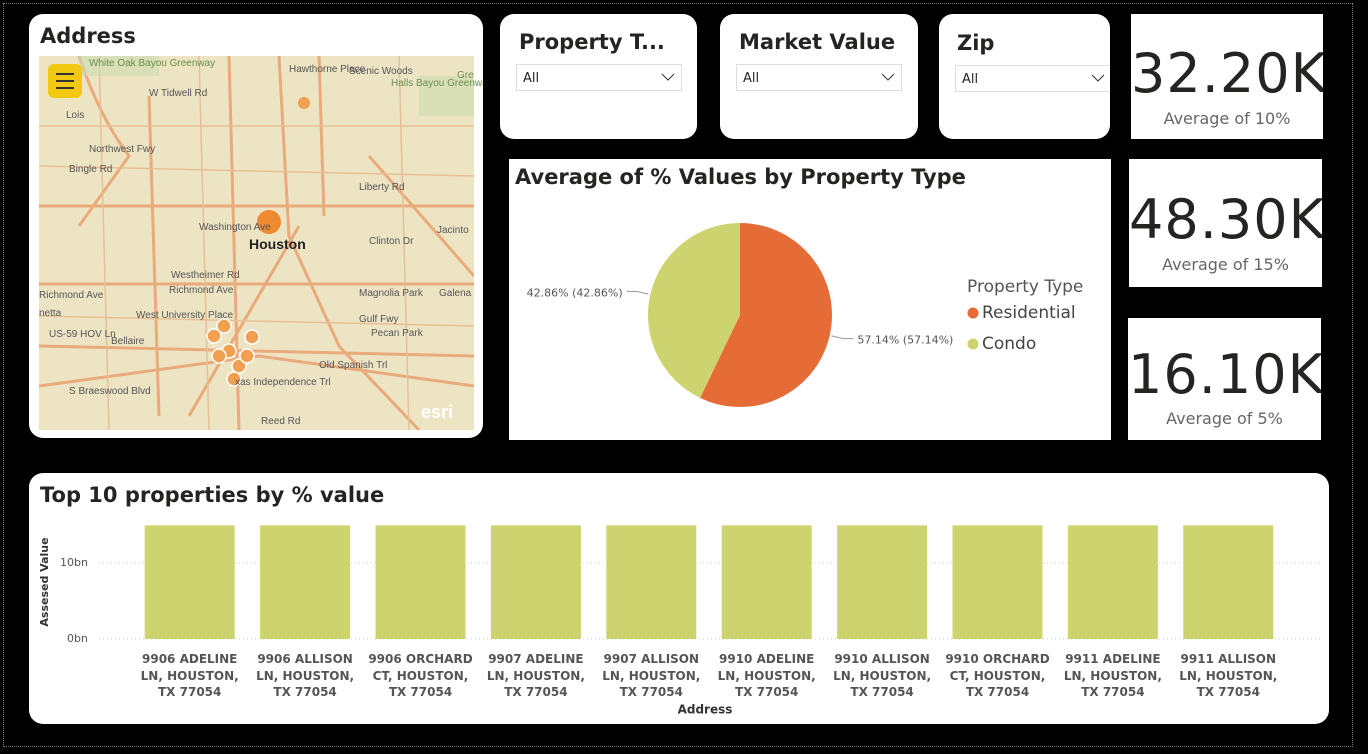 This screenshot has height=754, width=1368. Describe the element at coordinates (1225, 219) in the screenshot. I see `card-value: 48.30K` at that location.